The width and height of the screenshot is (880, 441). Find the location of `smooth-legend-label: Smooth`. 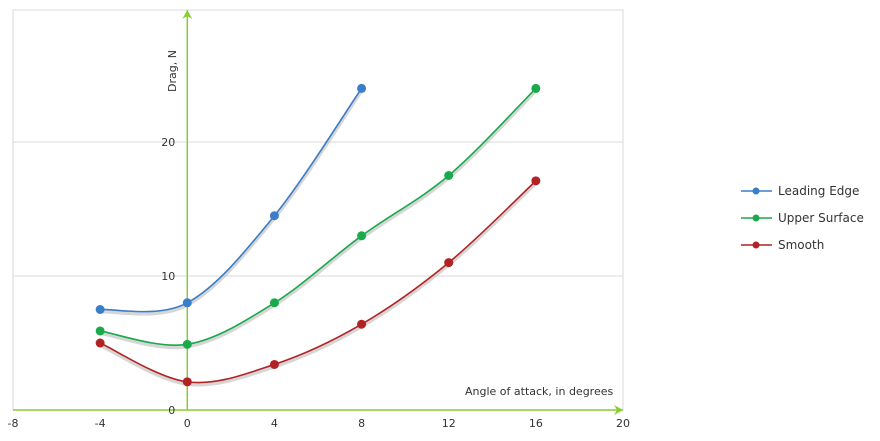

smooth-legend-label: Smooth is located at coordinates (801, 245).